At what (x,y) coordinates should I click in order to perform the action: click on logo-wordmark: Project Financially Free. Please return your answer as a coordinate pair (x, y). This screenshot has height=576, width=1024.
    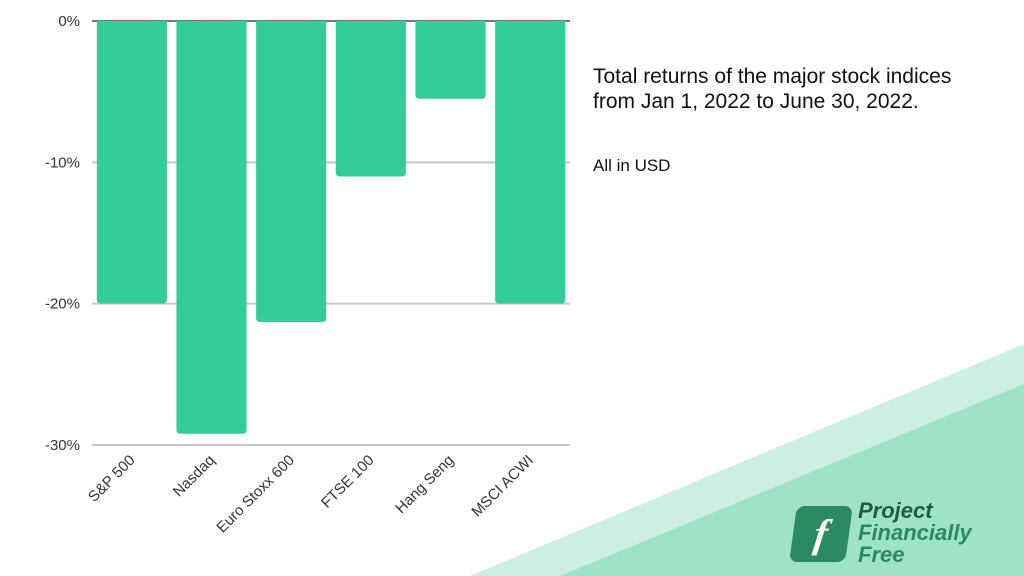
    Looking at the image, I should click on (915, 533).